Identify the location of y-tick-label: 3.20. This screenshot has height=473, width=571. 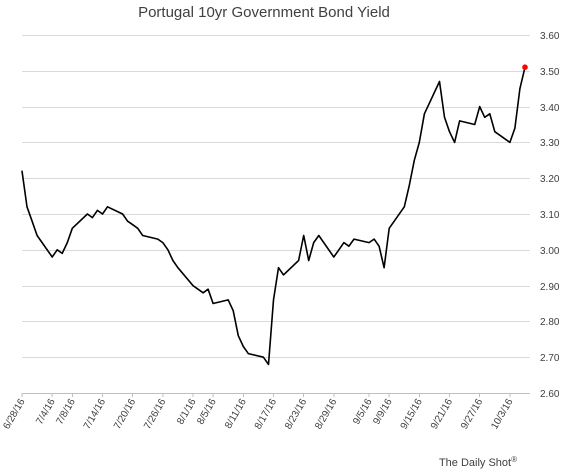
(550, 179).